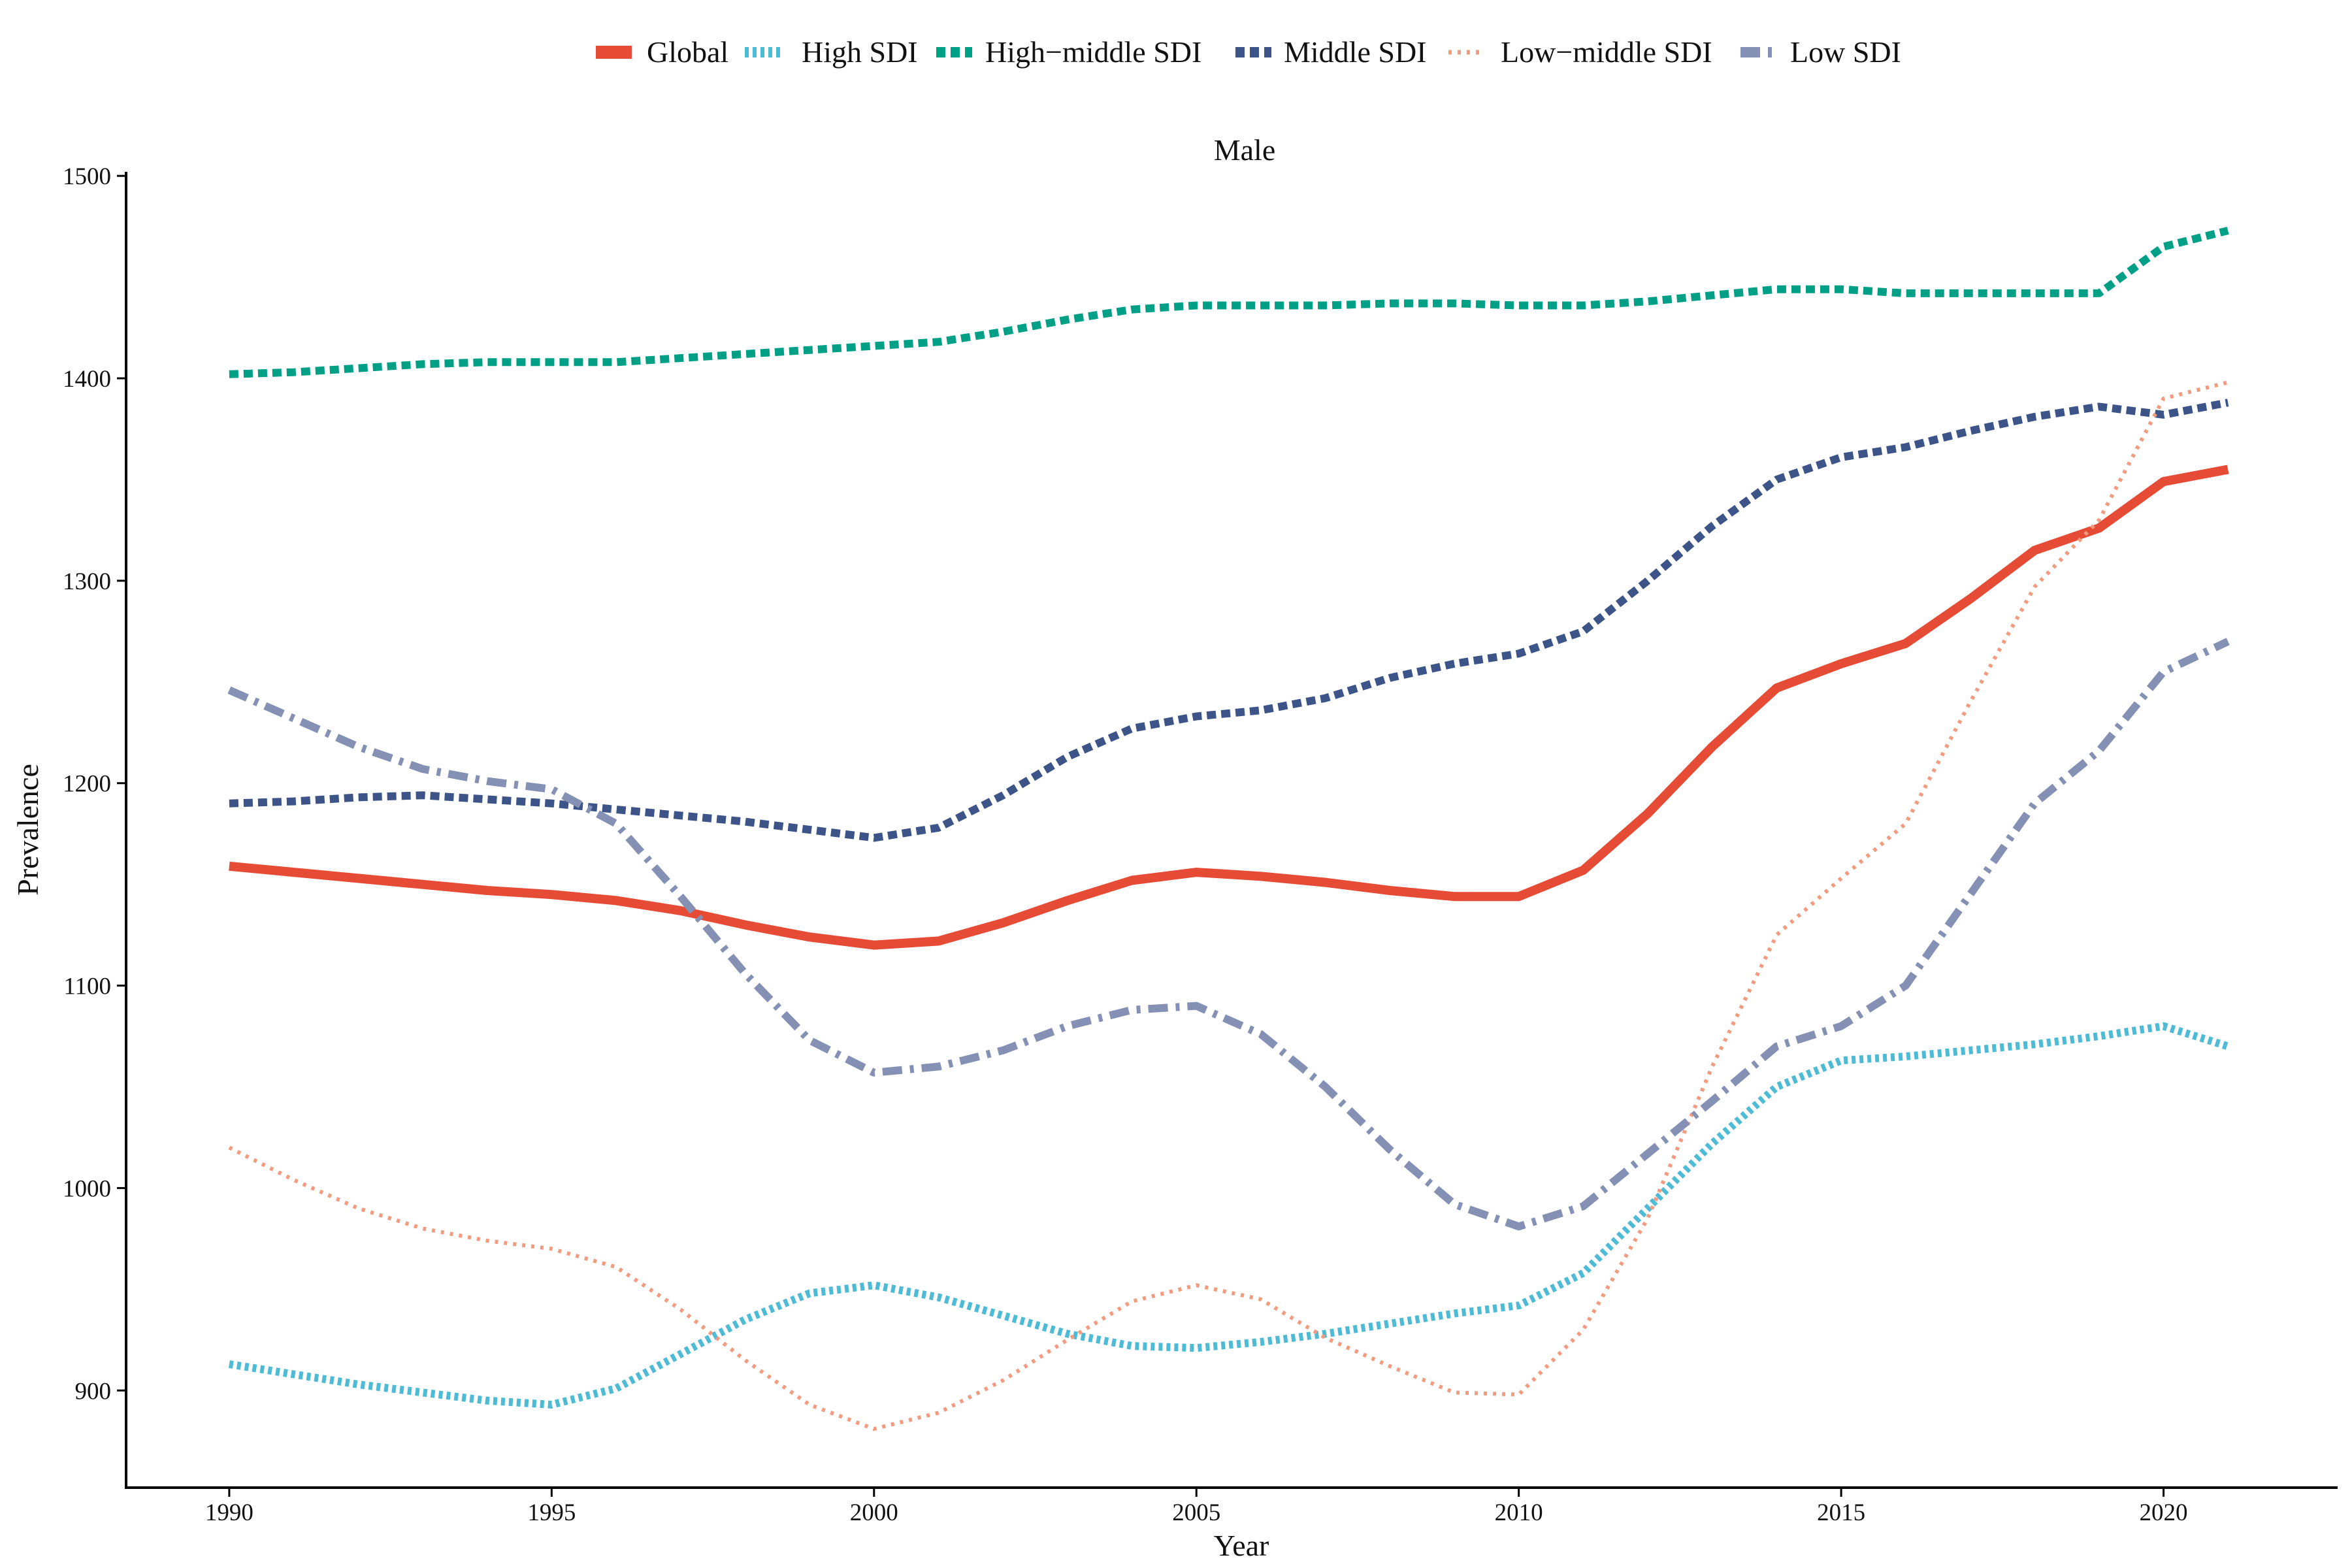 The image size is (2352, 1568). I want to click on x-ticks: 1990 1995 2000 2005 2010 2015 2020, so click(1196, 1507).